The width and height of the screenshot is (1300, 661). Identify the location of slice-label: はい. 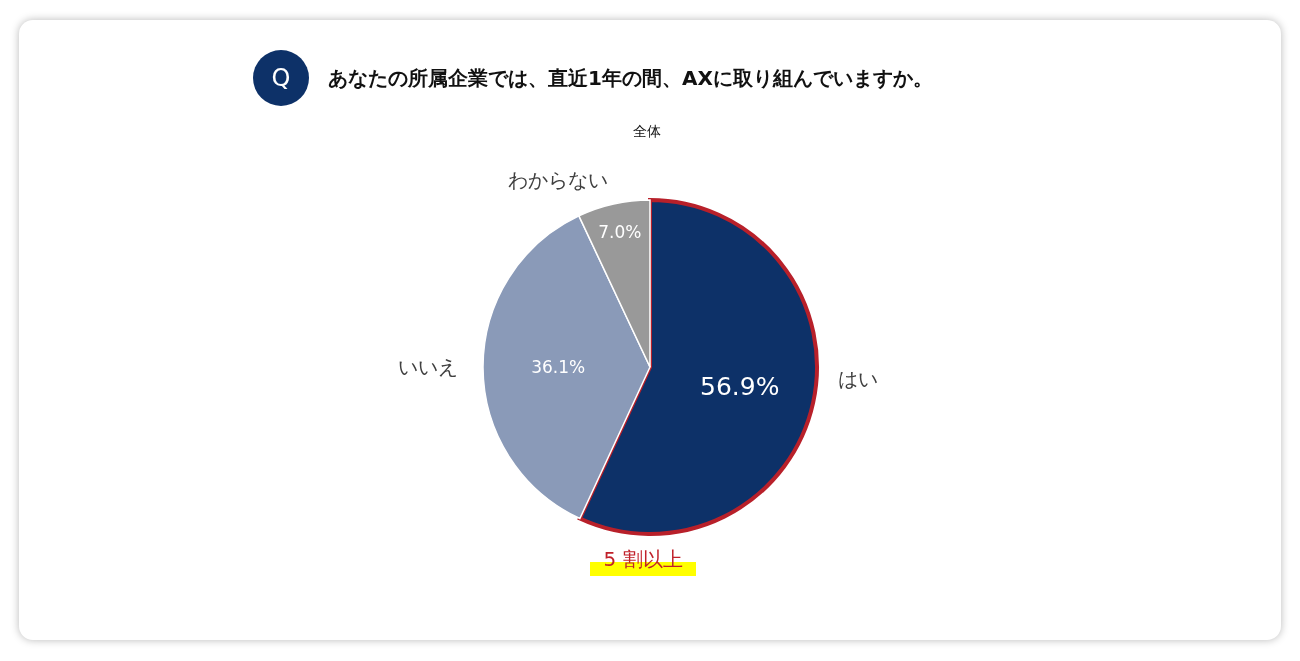
(857, 379).